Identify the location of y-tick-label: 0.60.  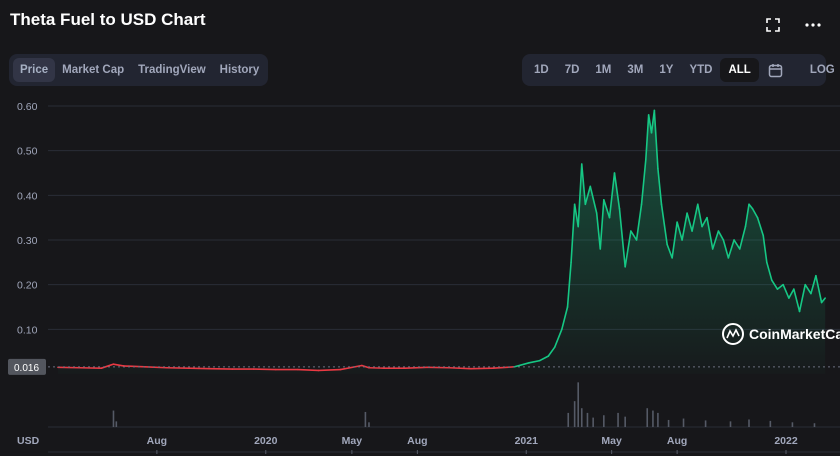
(27, 107).